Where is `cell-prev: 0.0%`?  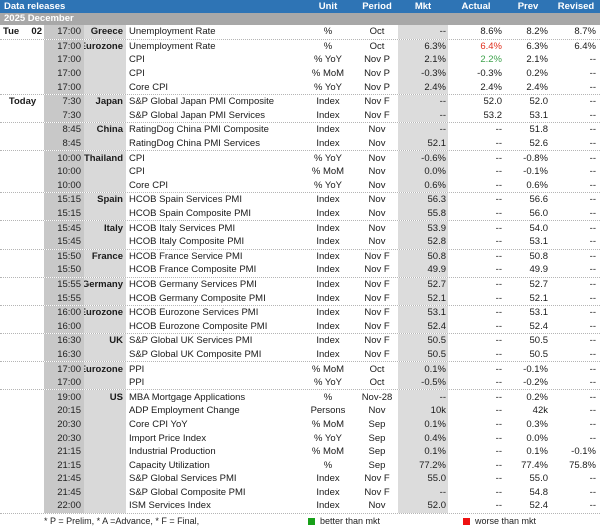
cell-prev: 0.0% is located at coordinates (537, 438).